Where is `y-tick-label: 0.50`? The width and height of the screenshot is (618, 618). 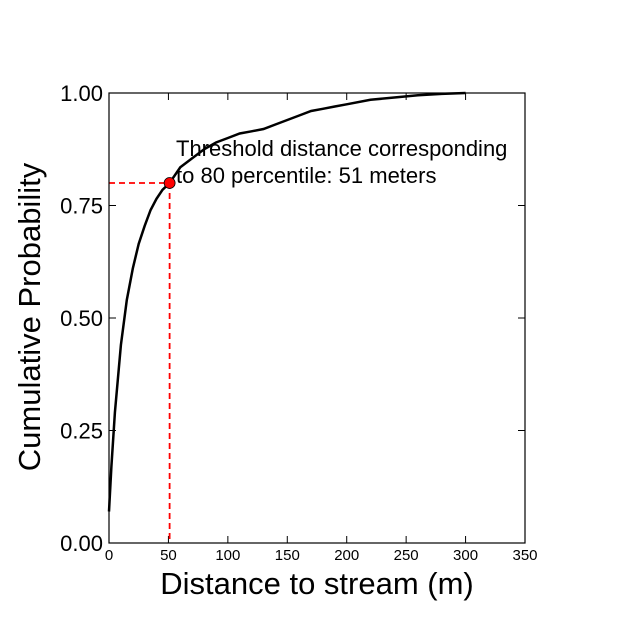 y-tick-label: 0.50 is located at coordinates (81, 318).